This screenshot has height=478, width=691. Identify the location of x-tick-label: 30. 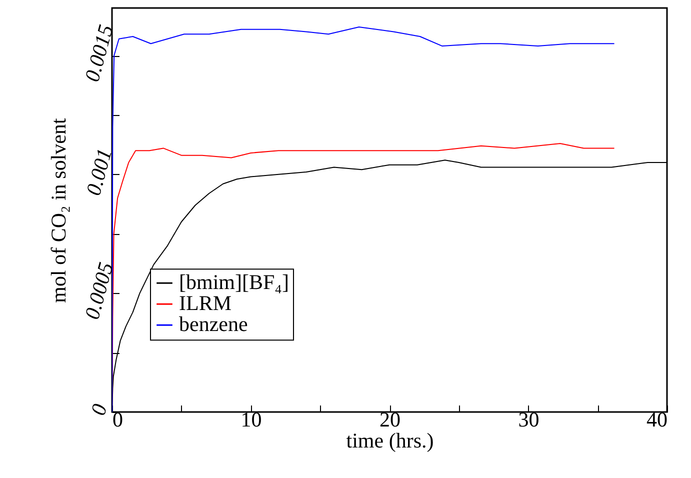
(529, 420).